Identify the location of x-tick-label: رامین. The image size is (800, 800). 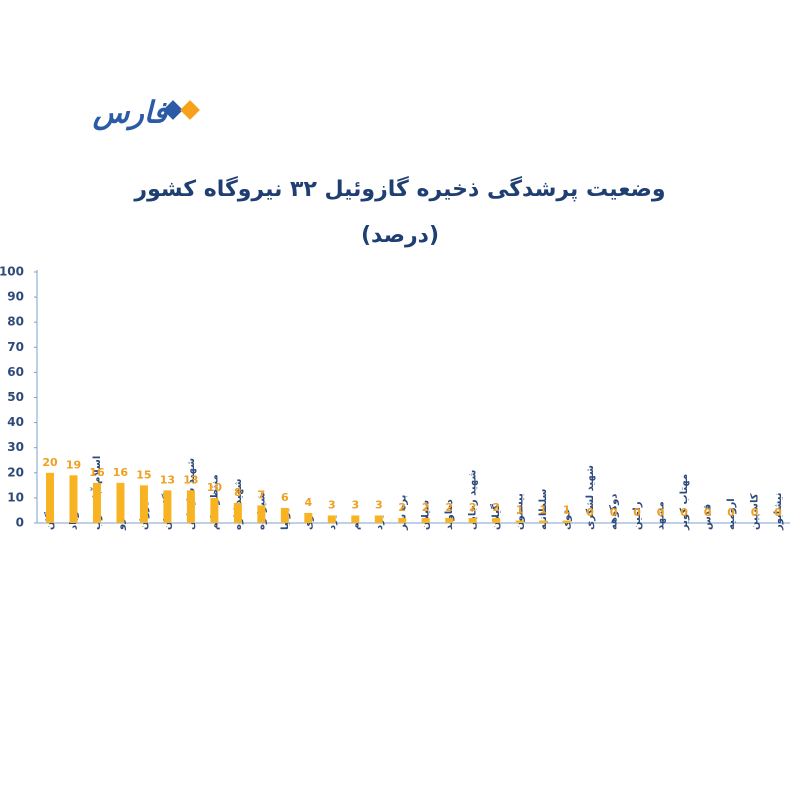
(637, 515).